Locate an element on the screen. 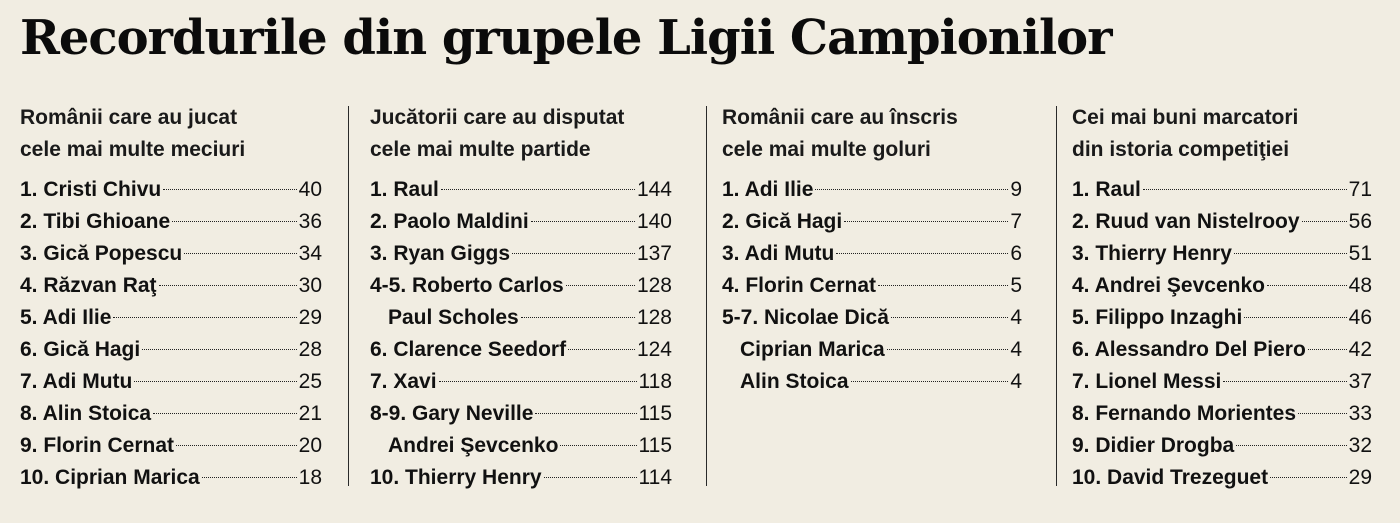  record-row: 9. Florin Cernat 20 is located at coordinates (171, 446).